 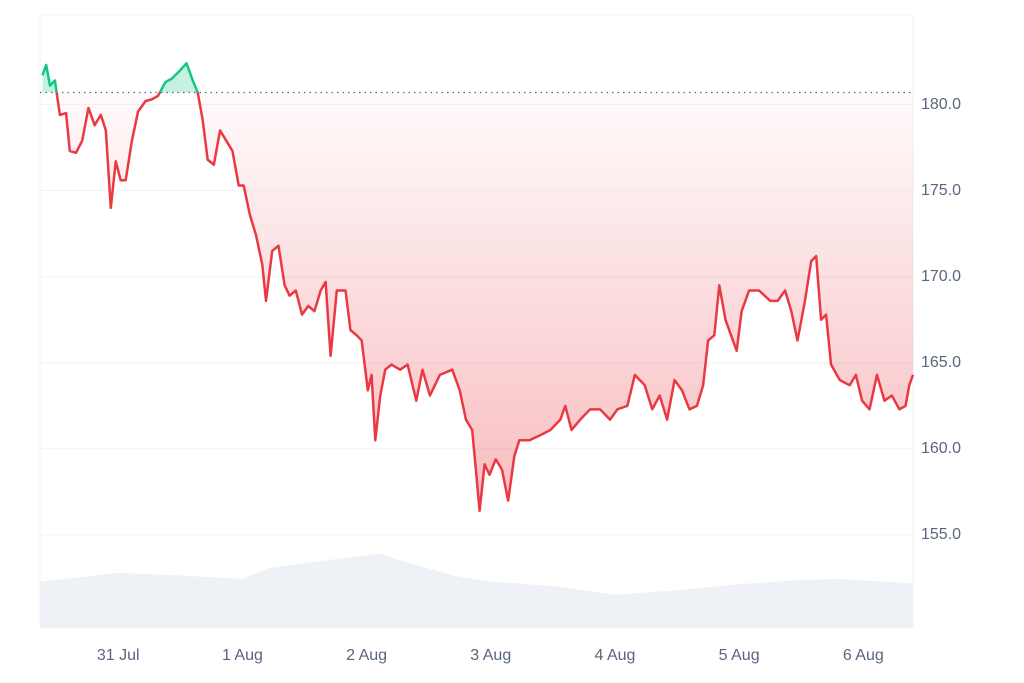 I want to click on y-tick-label: 165.0, so click(x=941, y=362).